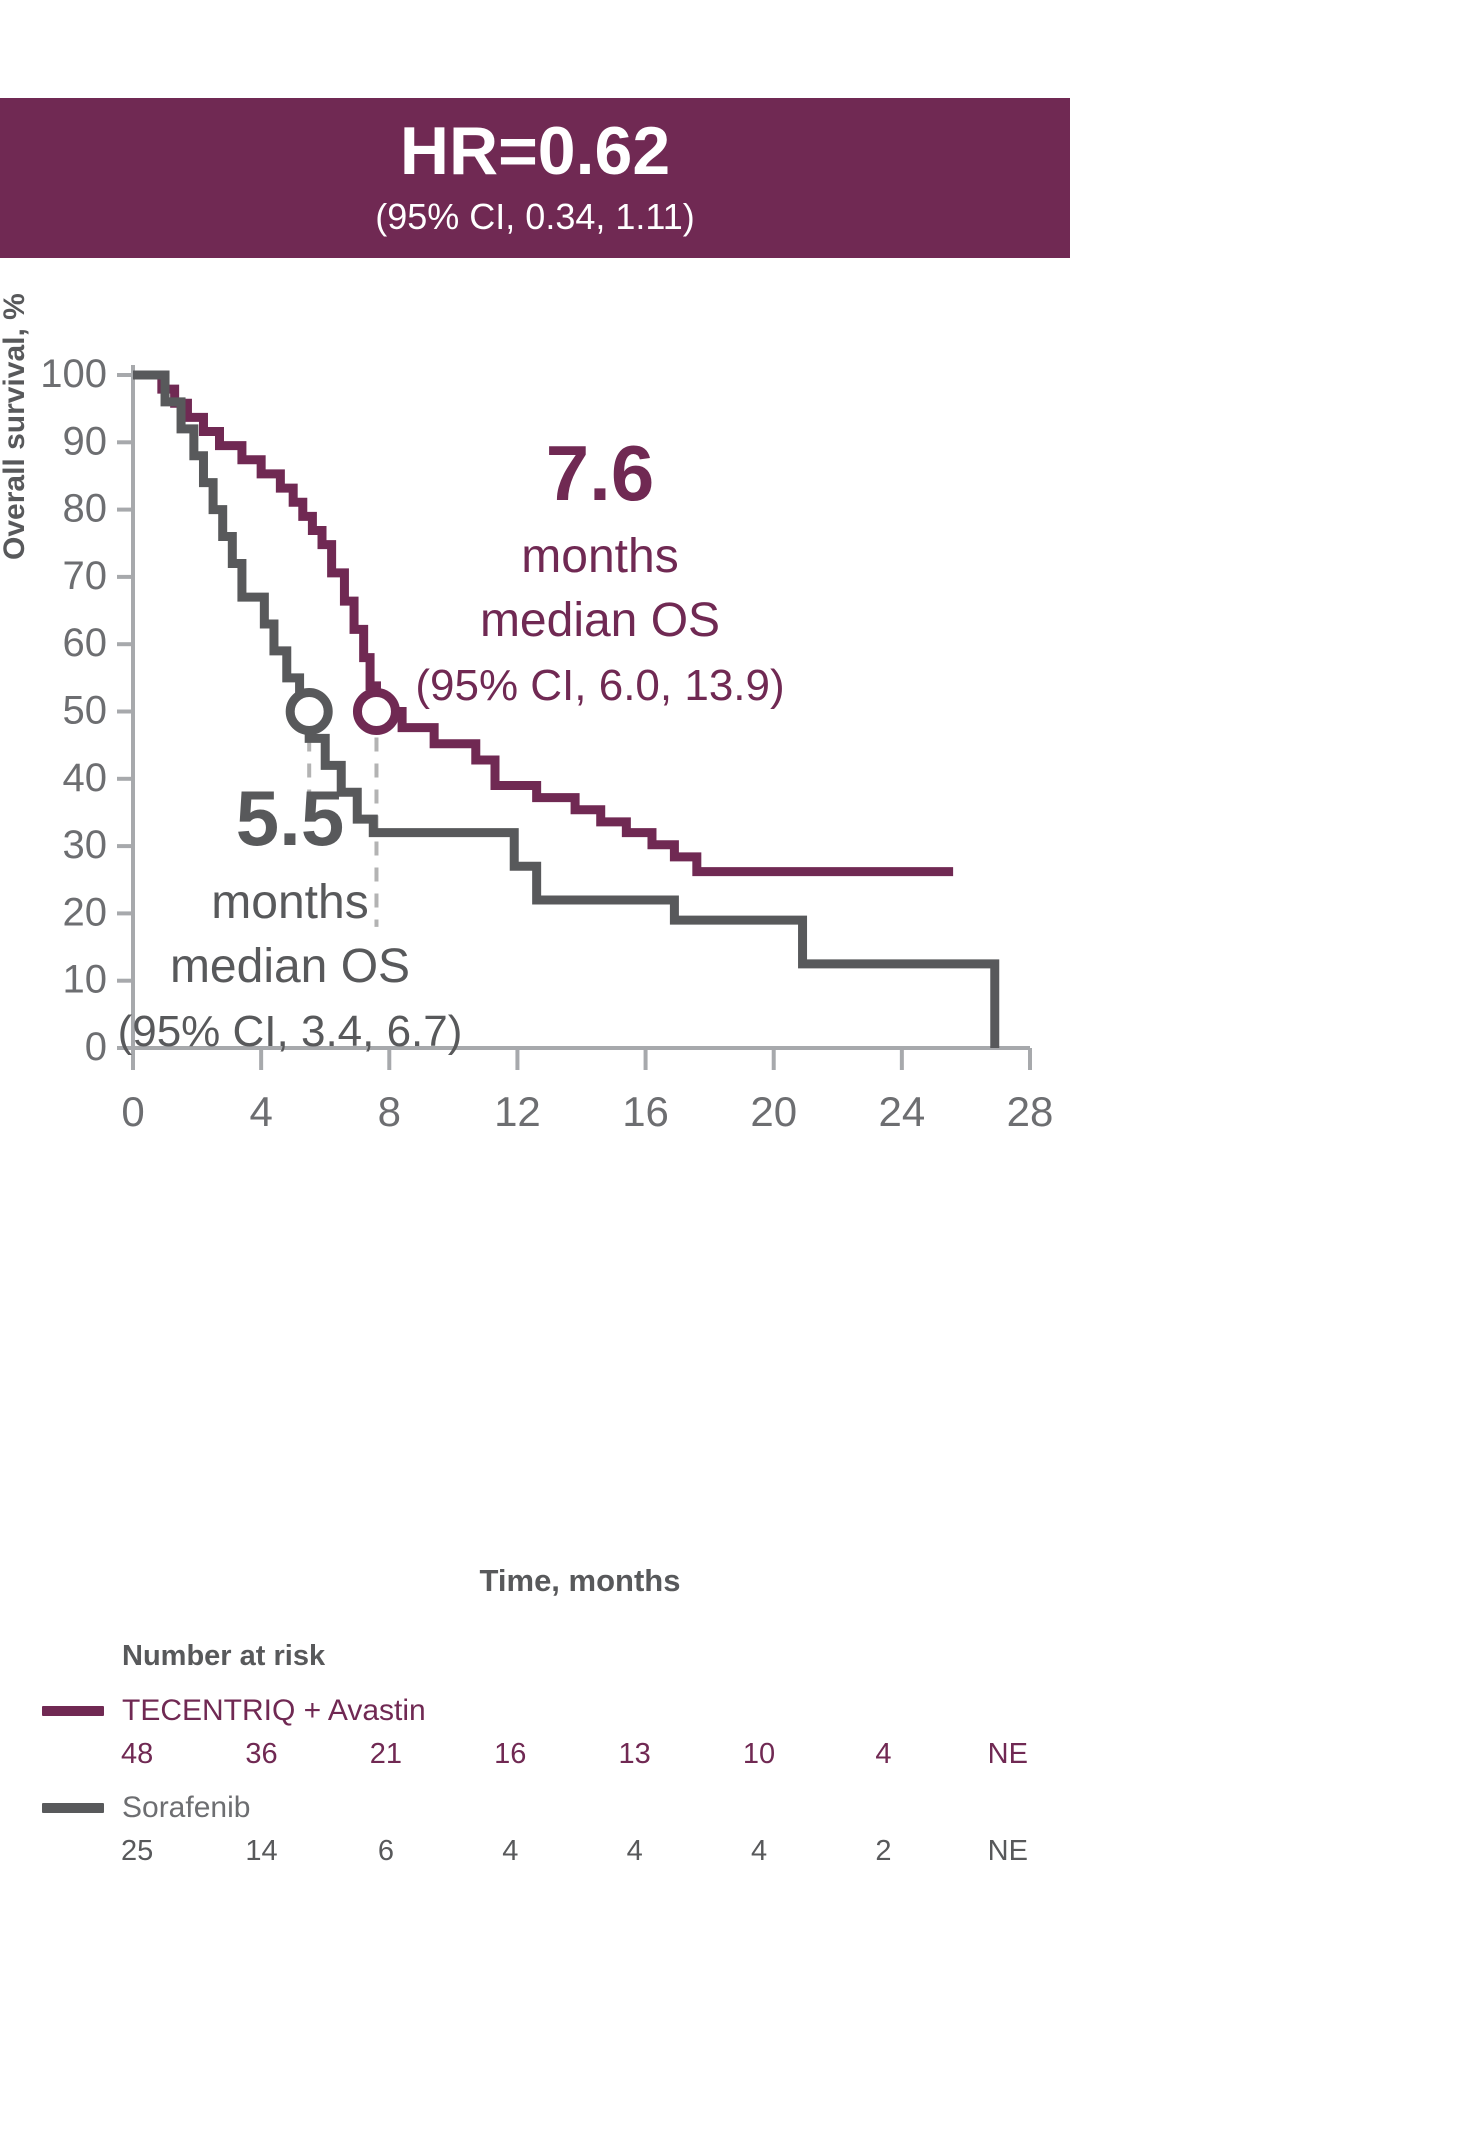 The image size is (1459, 2147). What do you see at coordinates (535, 151) in the screenshot?
I see `hazard-ratio-value: HR=0.62` at bounding box center [535, 151].